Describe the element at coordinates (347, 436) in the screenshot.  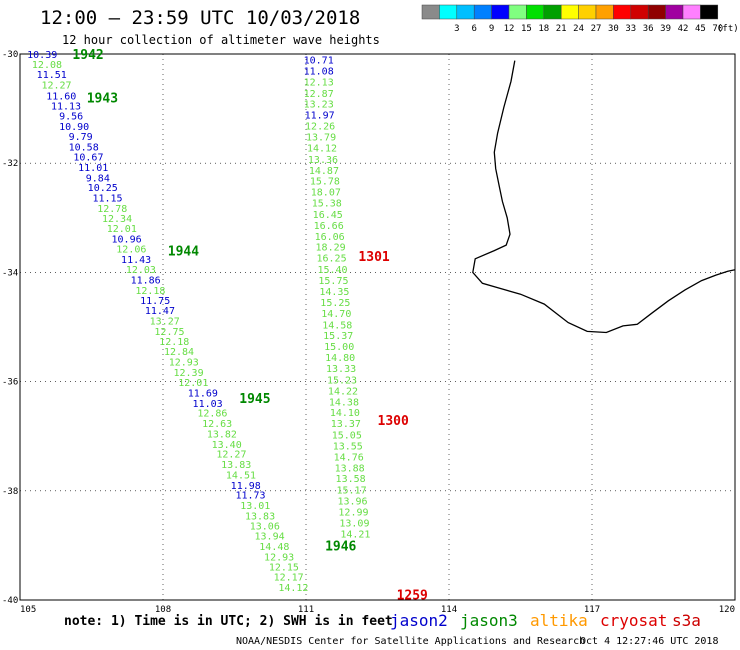
I see `swh-value: 15.05` at that location.